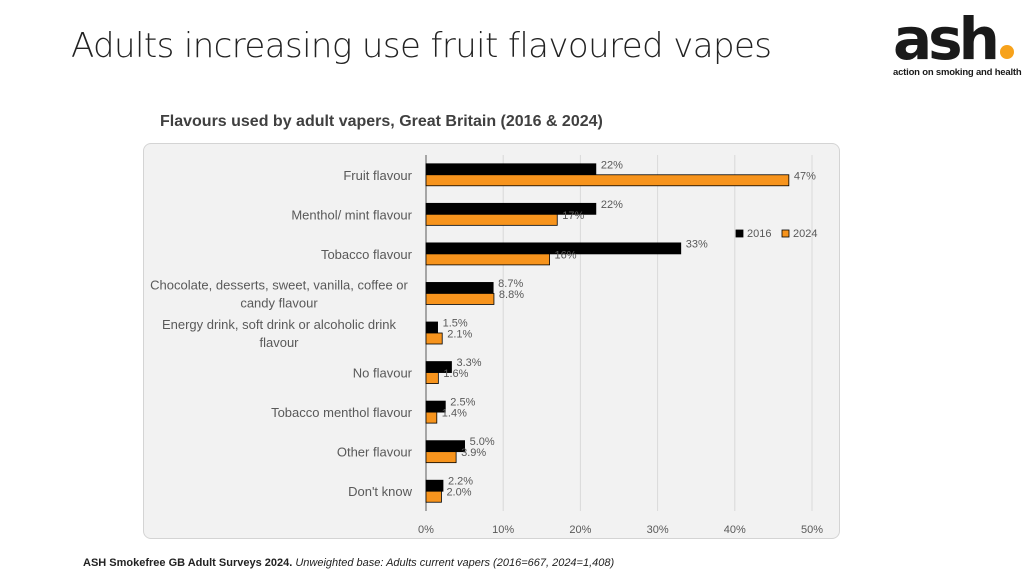 Image resolution: width=1024 pixels, height=576 pixels. Describe the element at coordinates (188, 563) in the screenshot. I see `source-bold: ASH Smokefree GB Adult Surveys 2024.` at that location.